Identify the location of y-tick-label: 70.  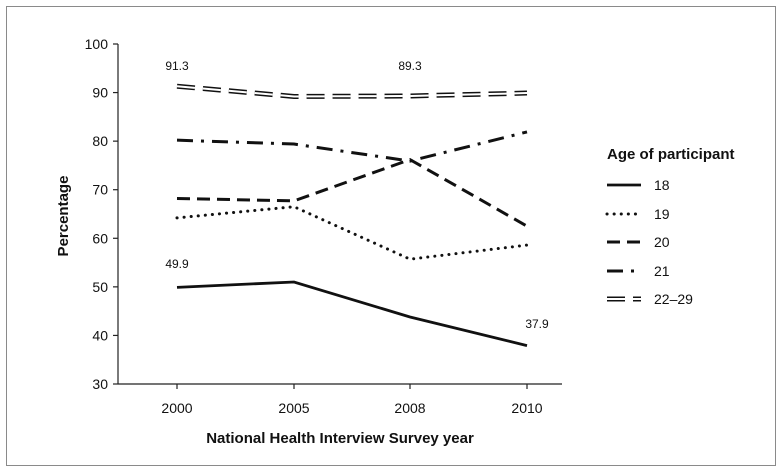
(100, 190).